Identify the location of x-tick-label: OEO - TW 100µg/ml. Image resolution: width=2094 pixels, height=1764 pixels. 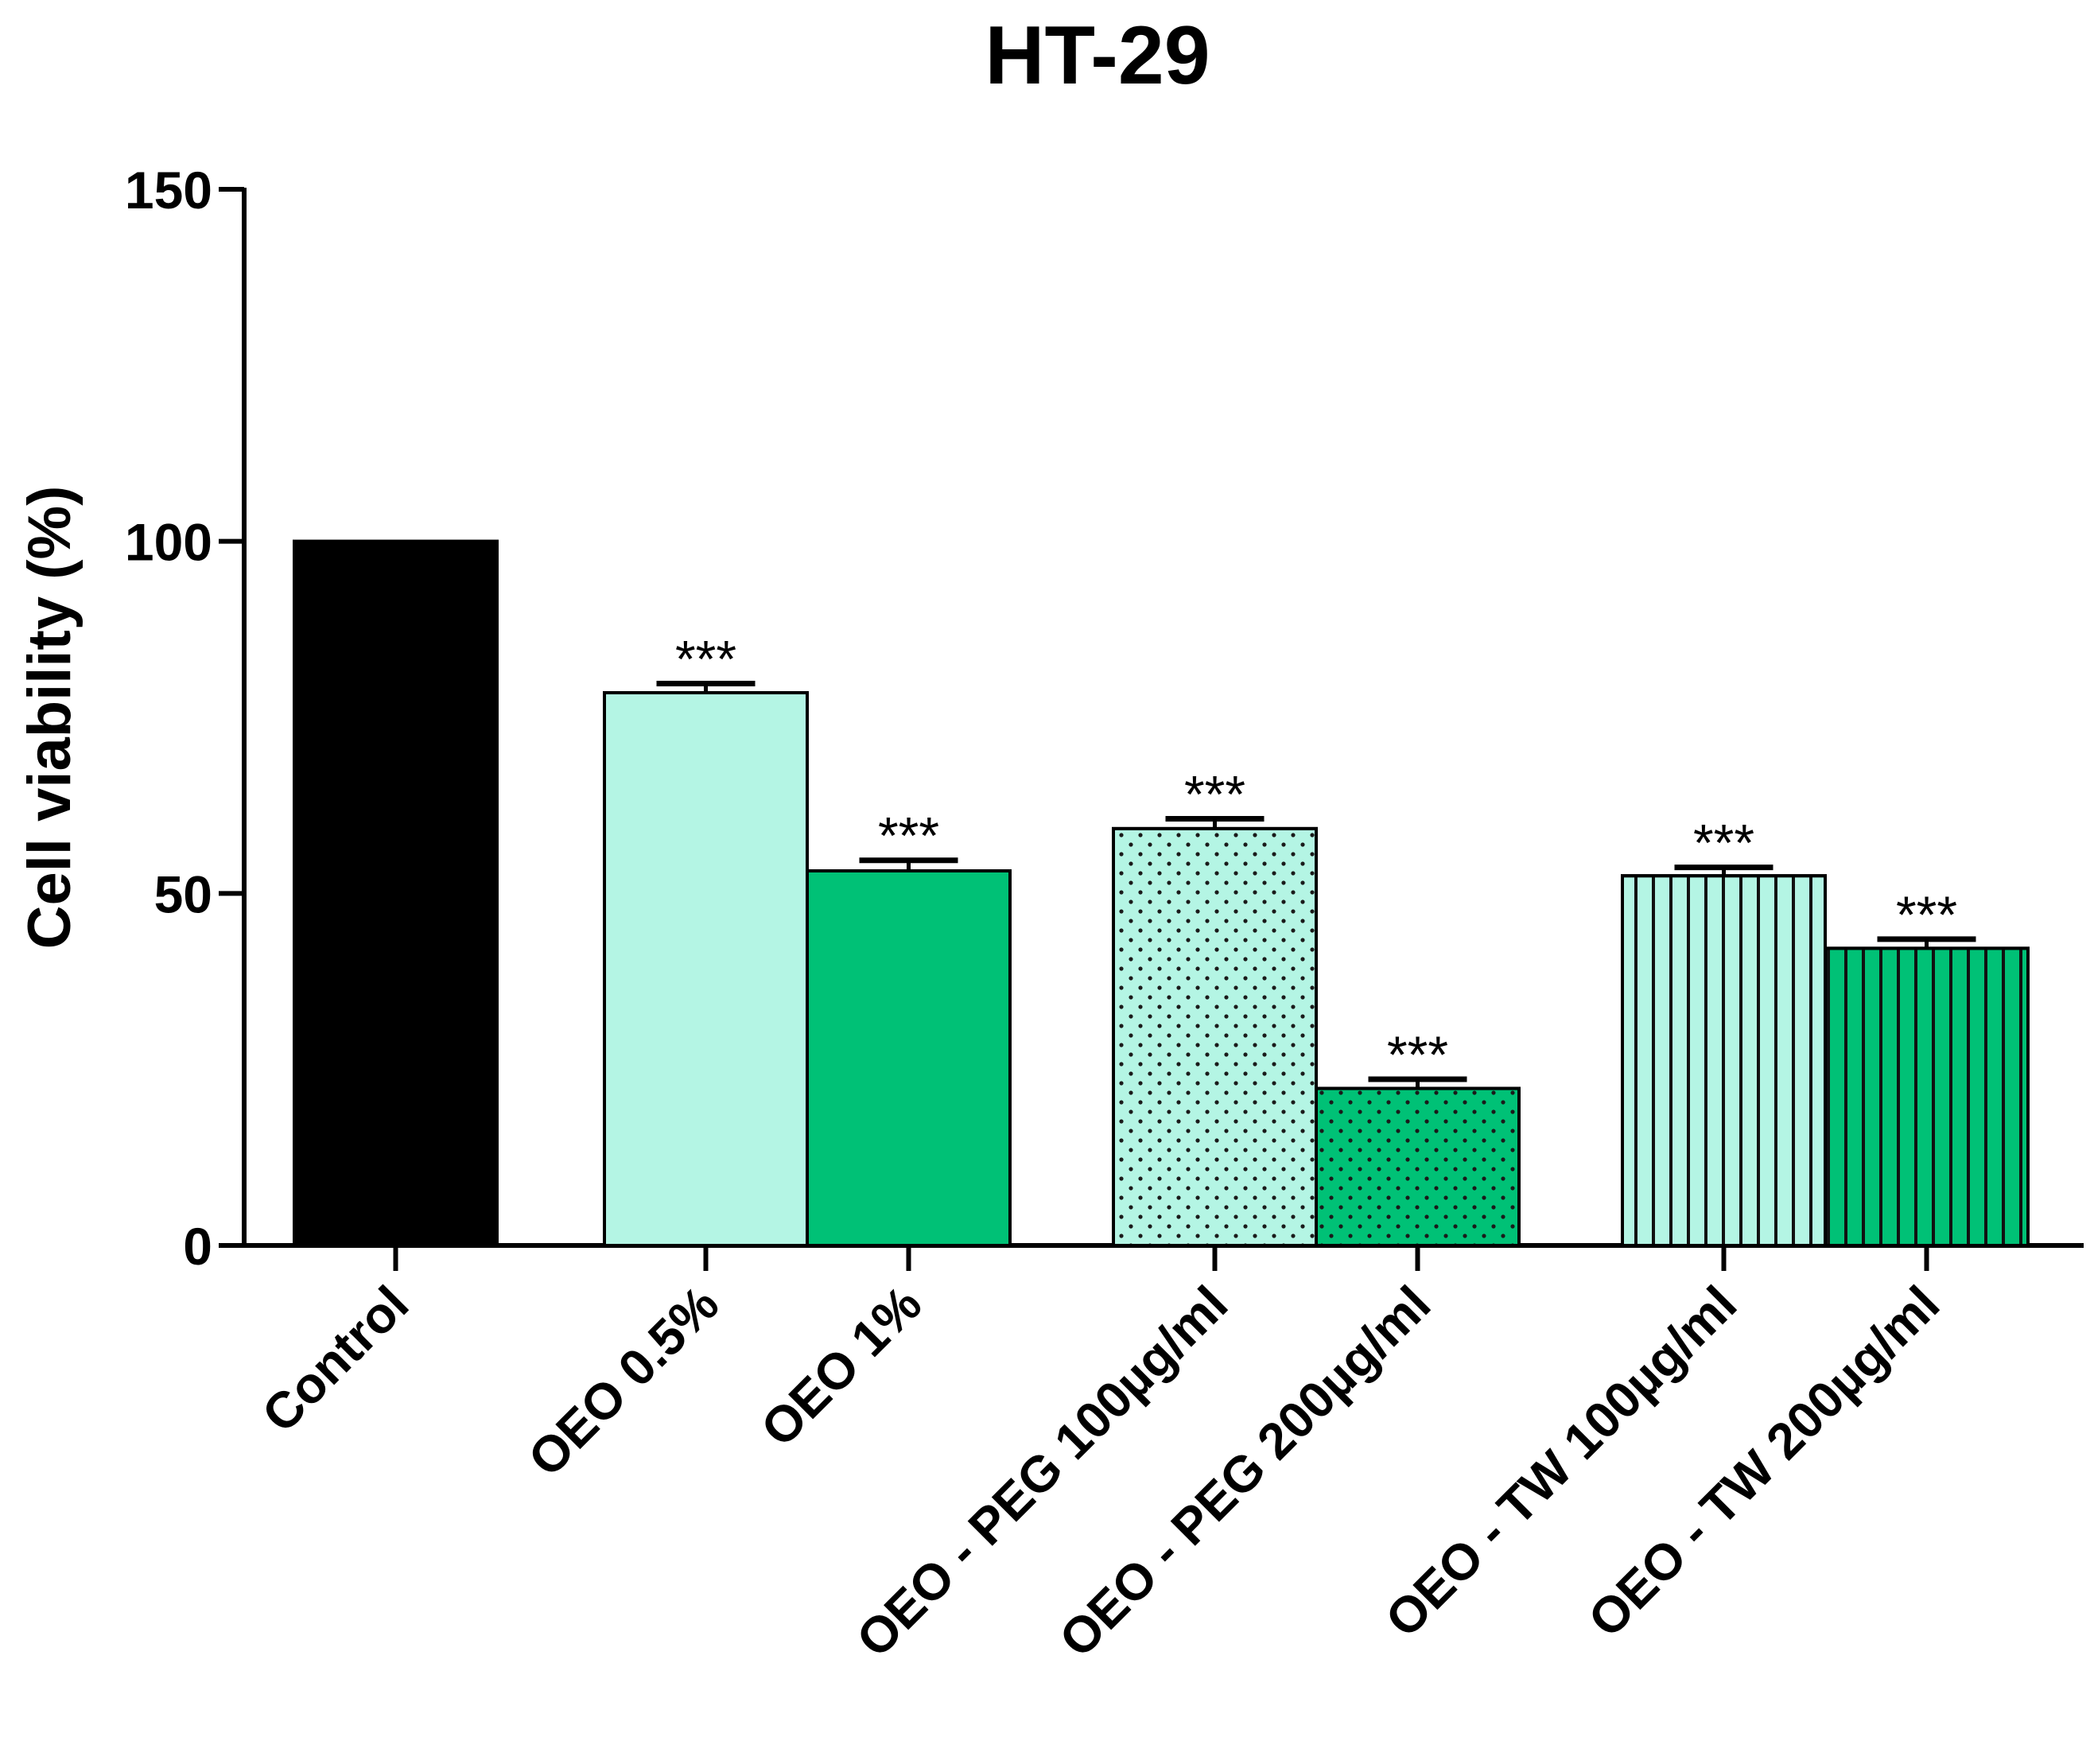
(1560, 1462).